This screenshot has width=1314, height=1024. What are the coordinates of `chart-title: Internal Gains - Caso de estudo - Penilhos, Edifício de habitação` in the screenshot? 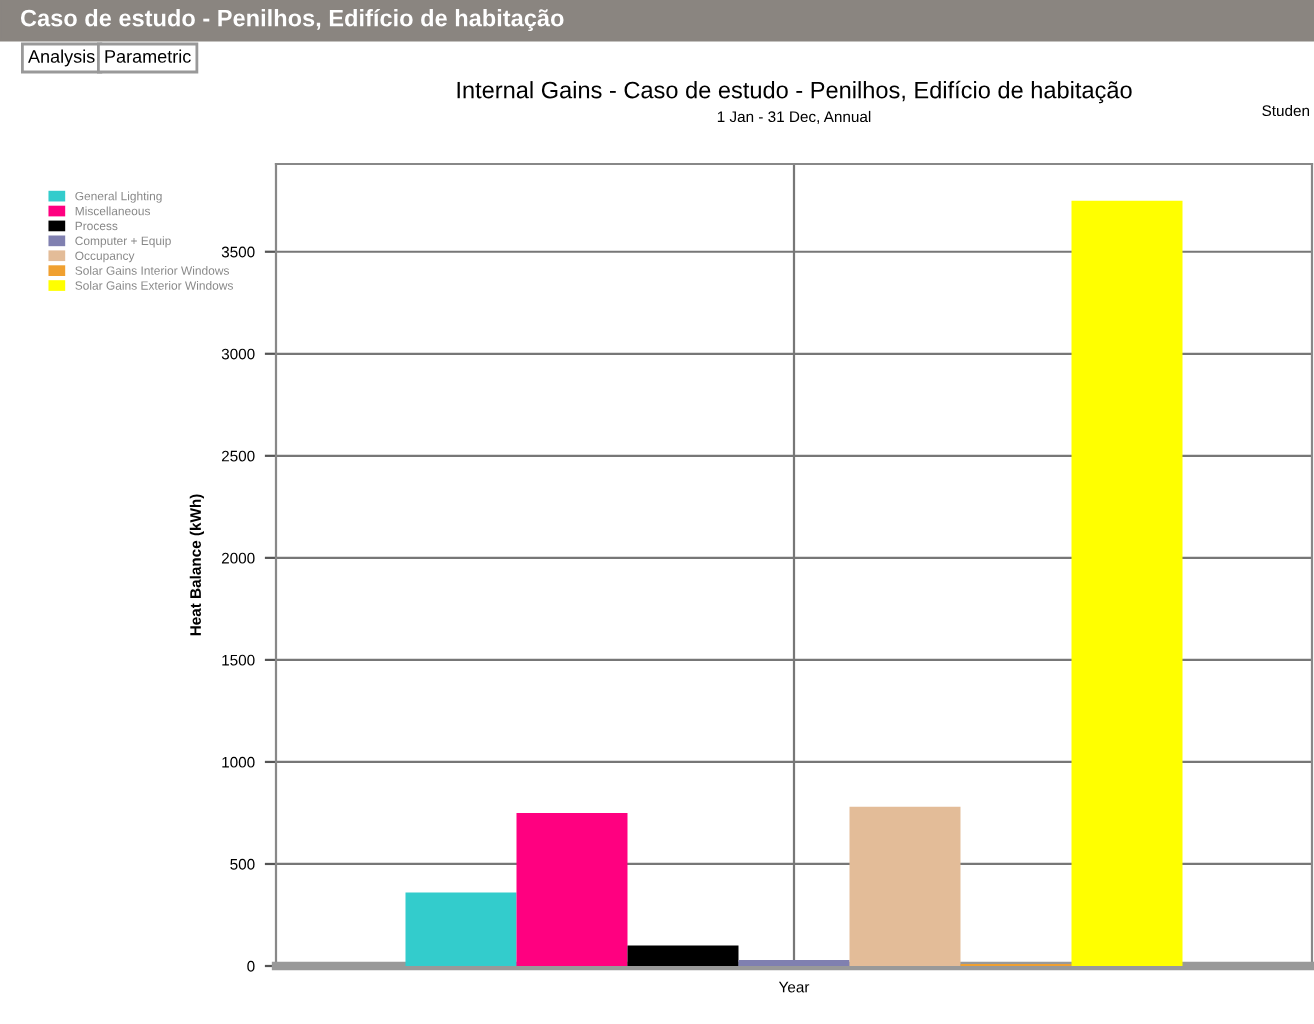 It's located at (794, 92).